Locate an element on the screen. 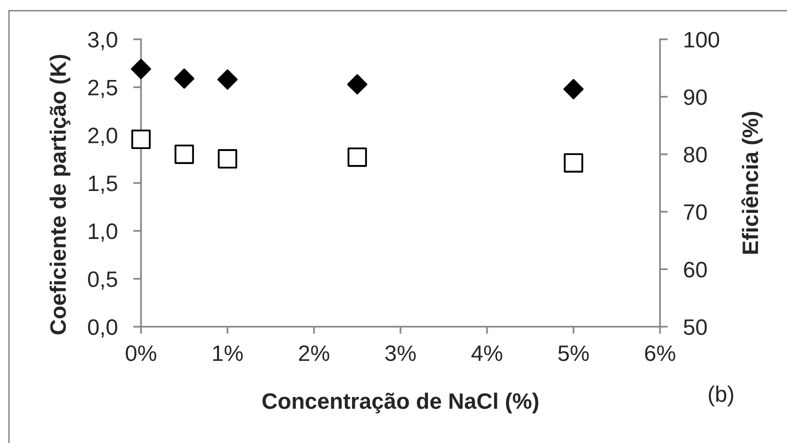  y-tick-label: 3,0 is located at coordinates (103, 41).